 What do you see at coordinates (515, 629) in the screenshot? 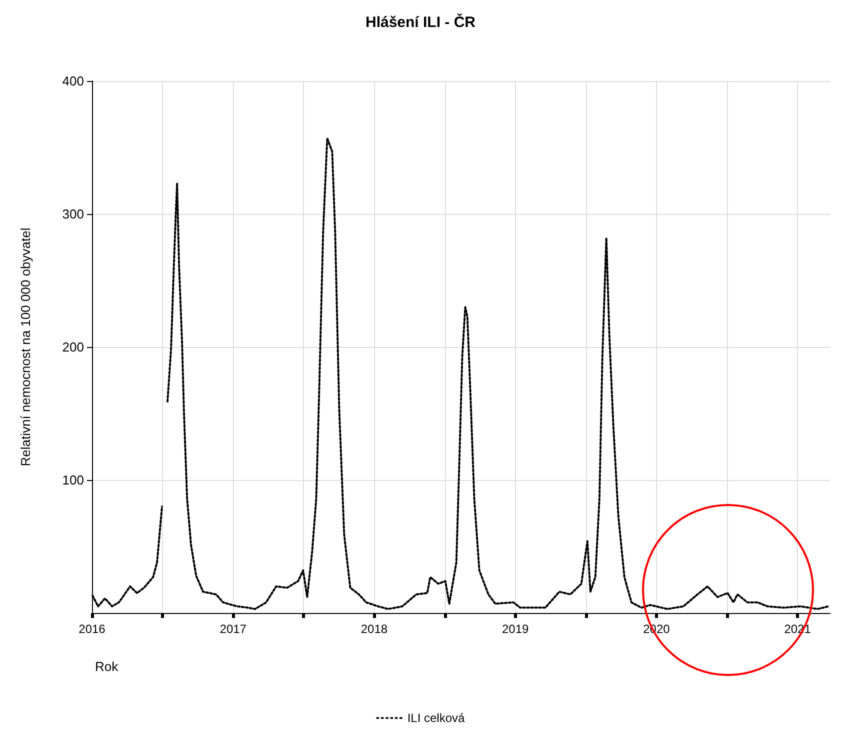
I see `x-tick-label: 2019` at bounding box center [515, 629].